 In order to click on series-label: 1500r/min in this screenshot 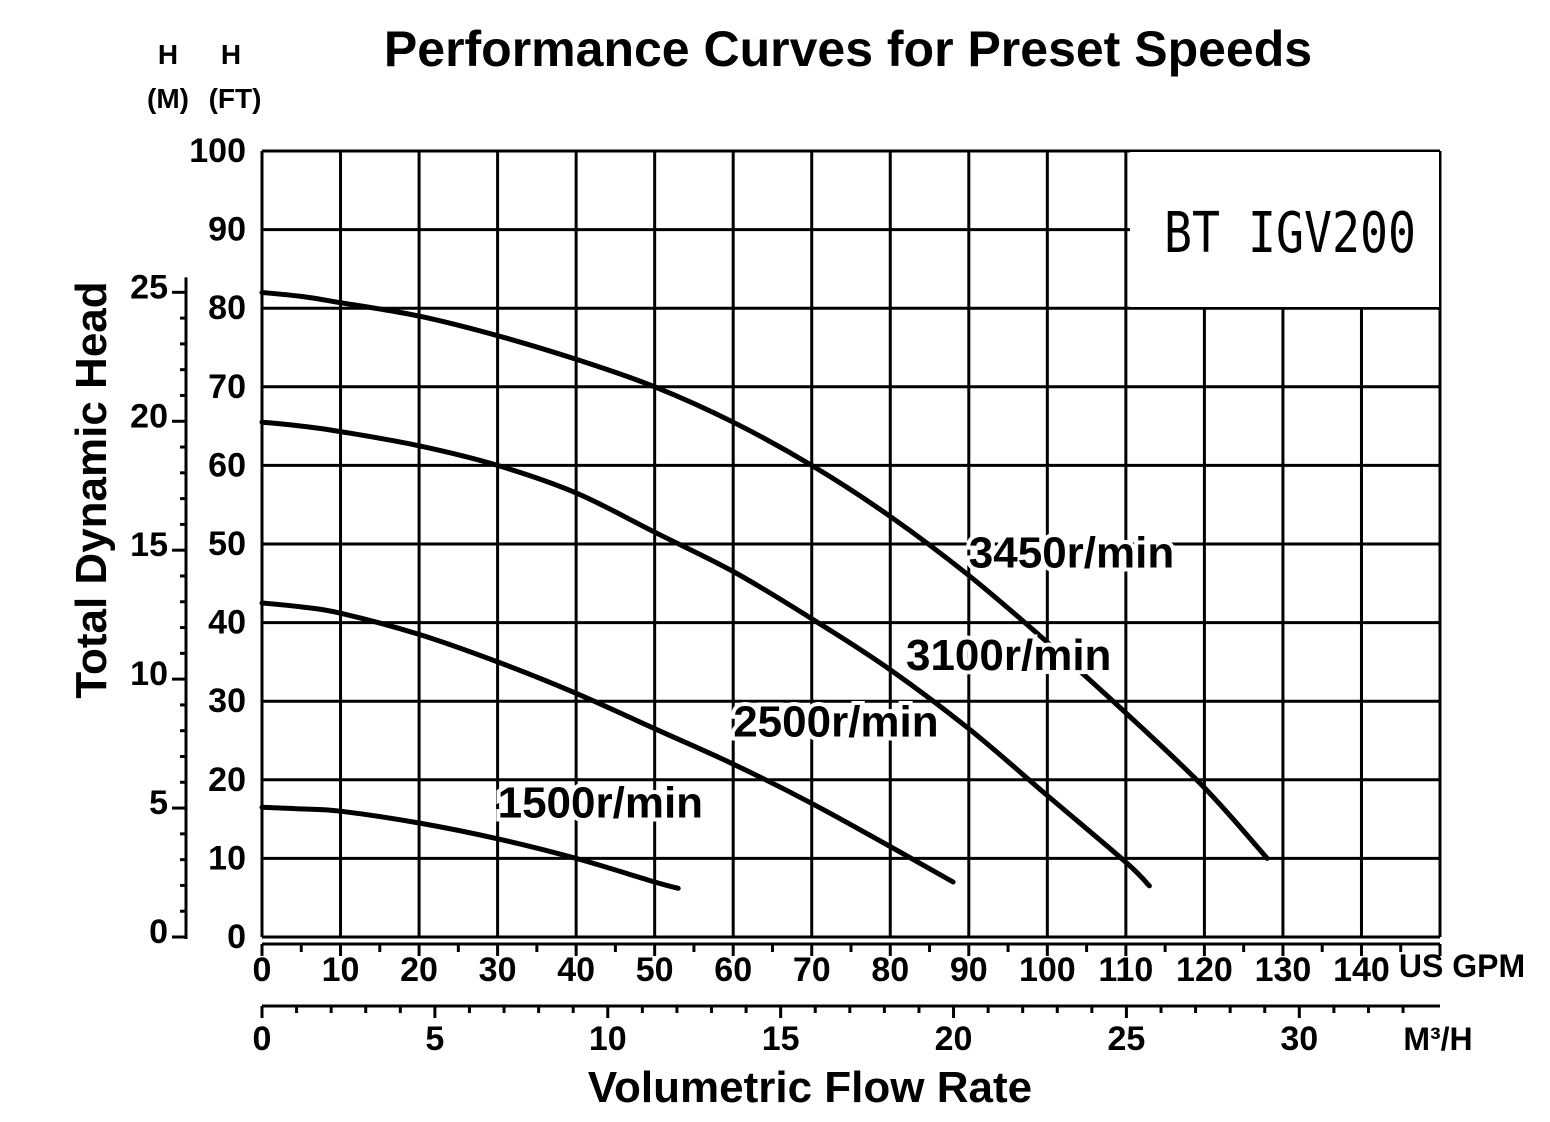, I will do `click(600, 803)`.